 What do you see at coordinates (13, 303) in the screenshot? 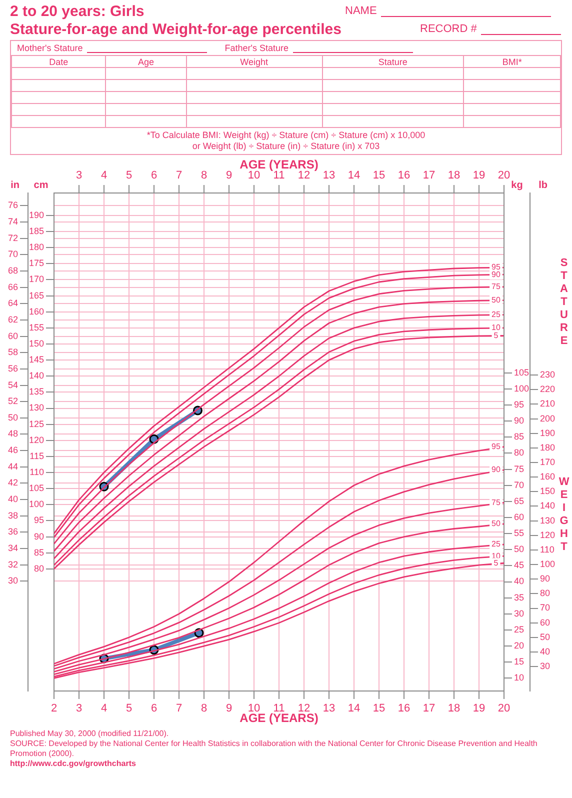
I see `y2-tick-label: 64` at bounding box center [13, 303].